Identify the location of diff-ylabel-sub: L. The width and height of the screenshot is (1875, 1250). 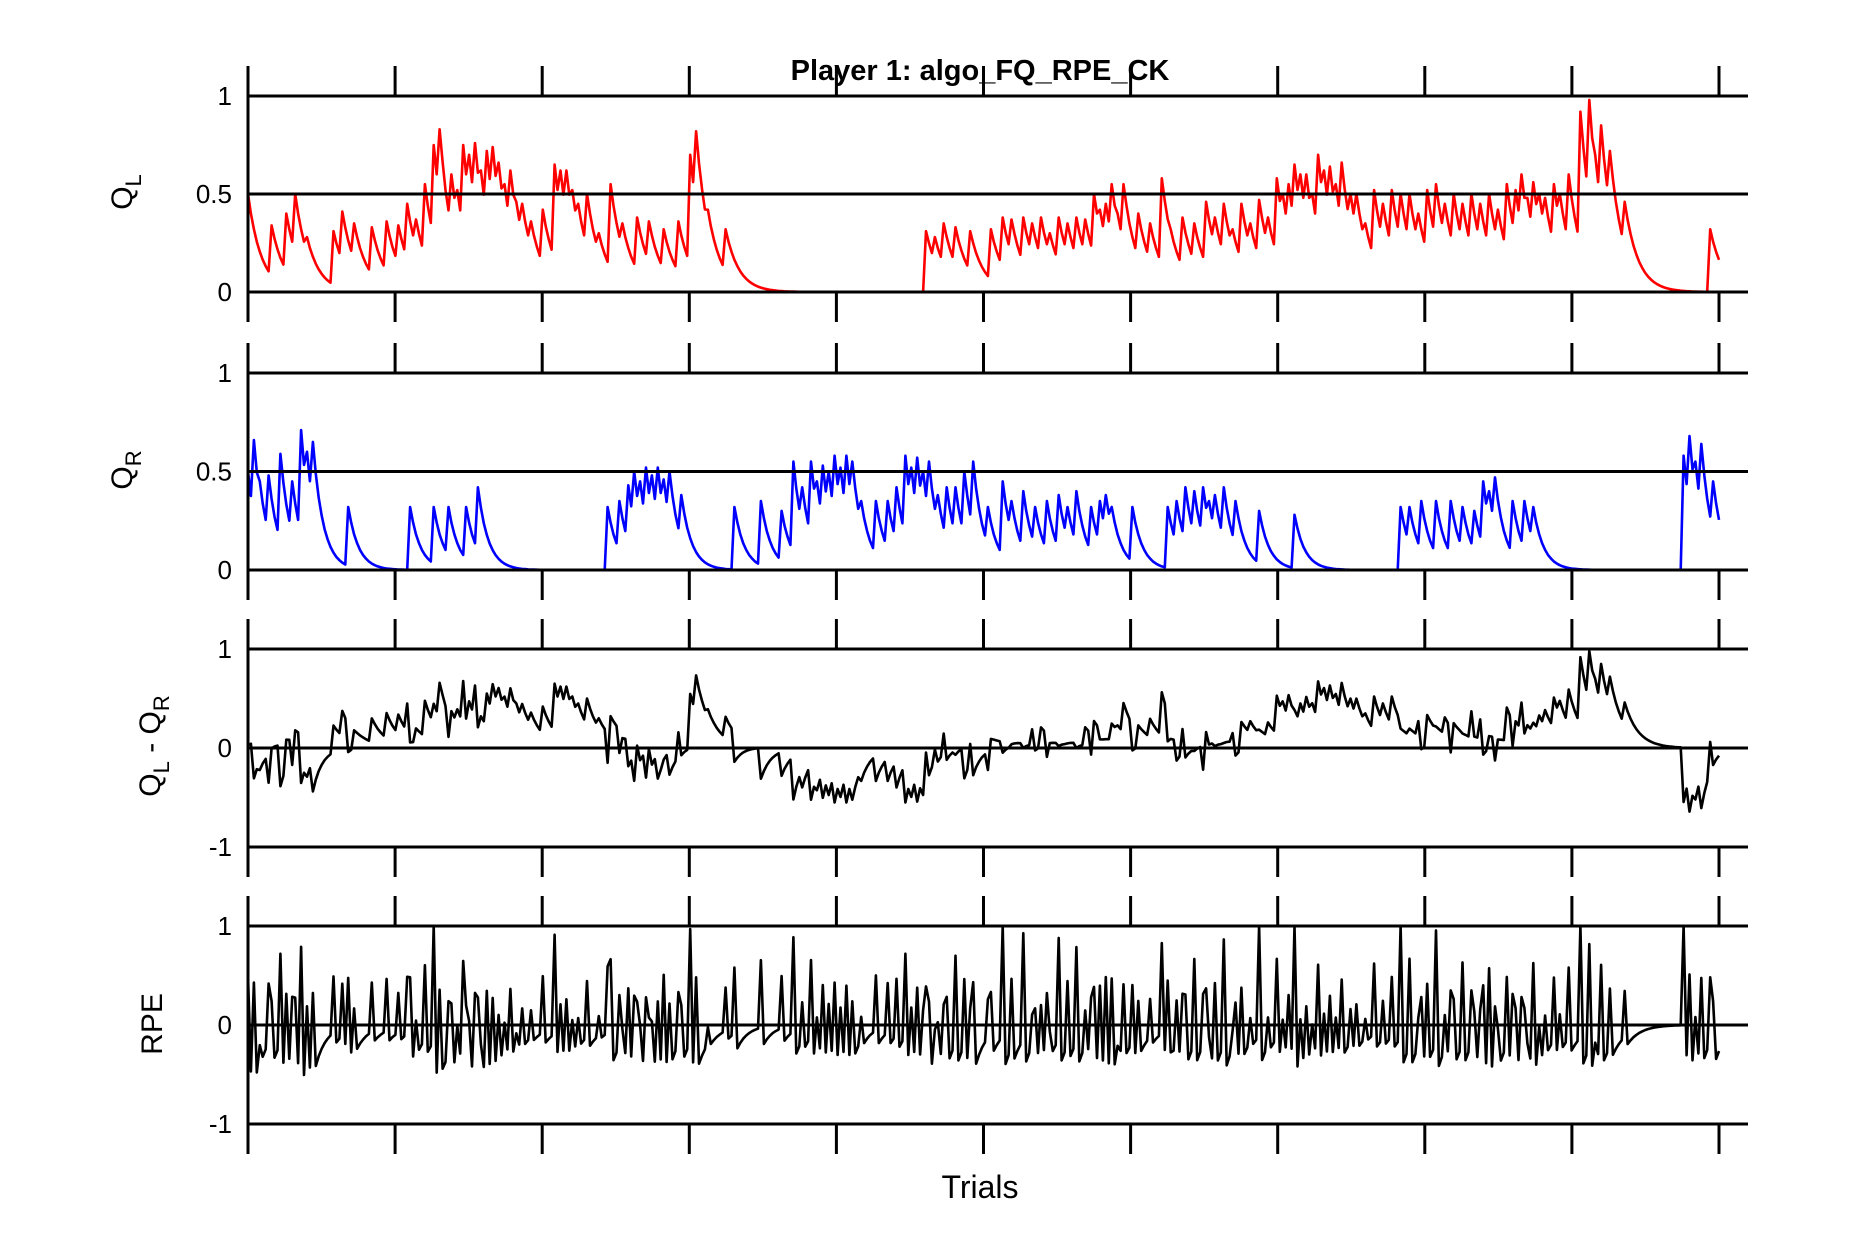
(161, 767).